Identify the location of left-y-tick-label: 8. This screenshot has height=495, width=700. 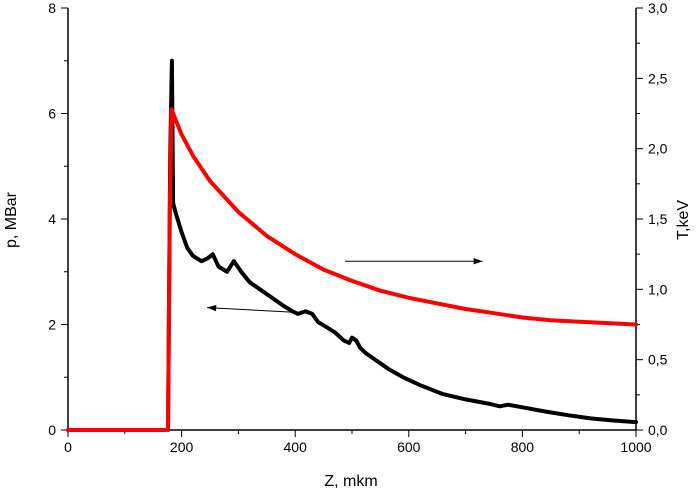
(52, 8).